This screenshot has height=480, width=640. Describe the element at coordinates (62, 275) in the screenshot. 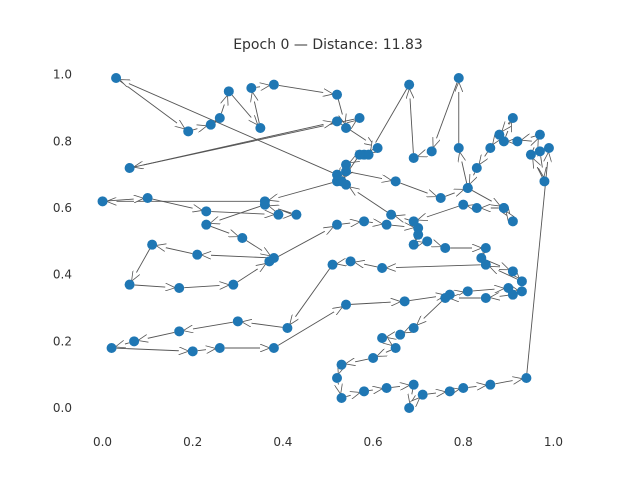

I see `y-tick-label: 0.4` at that location.